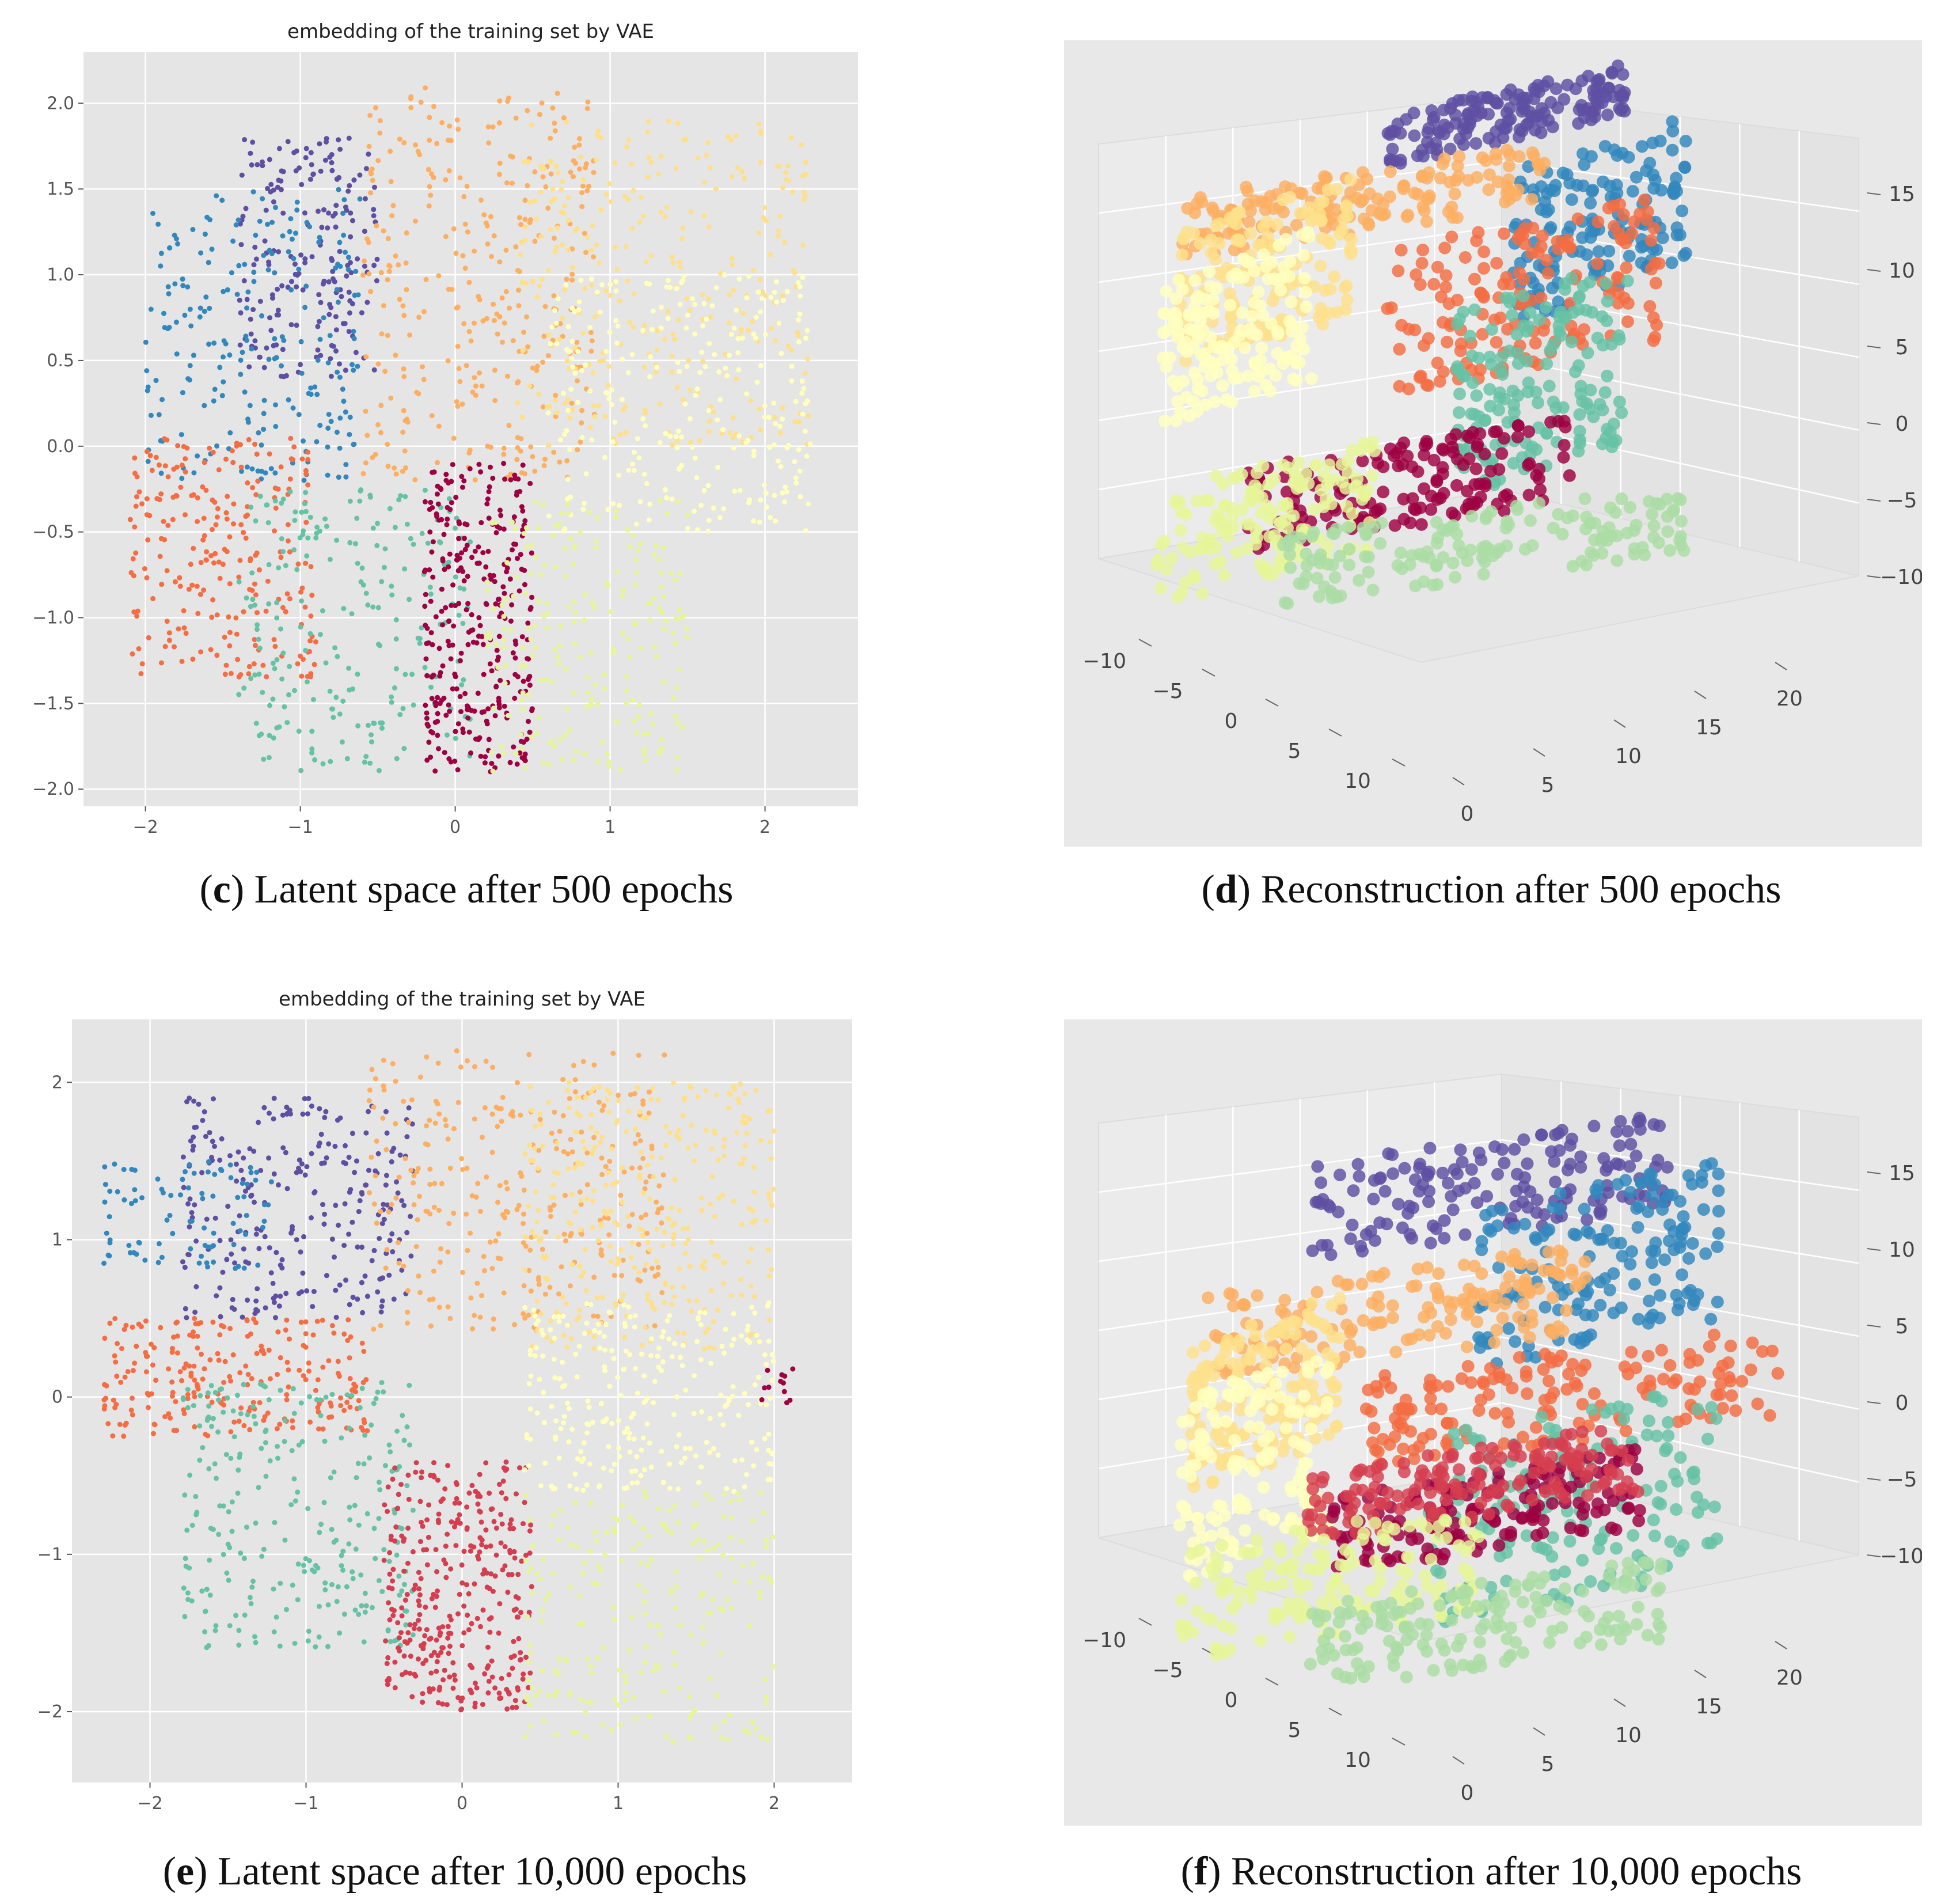 Image resolution: width=1941 pixels, height=1904 pixels. What do you see at coordinates (774, 1804) in the screenshot?
I see `x-tick-label: 2` at bounding box center [774, 1804].